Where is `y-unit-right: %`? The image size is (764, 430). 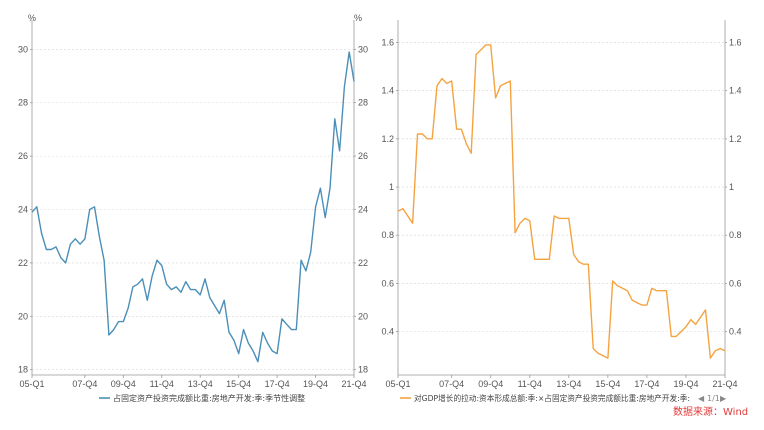 y-unit-right: % is located at coordinates (358, 18).